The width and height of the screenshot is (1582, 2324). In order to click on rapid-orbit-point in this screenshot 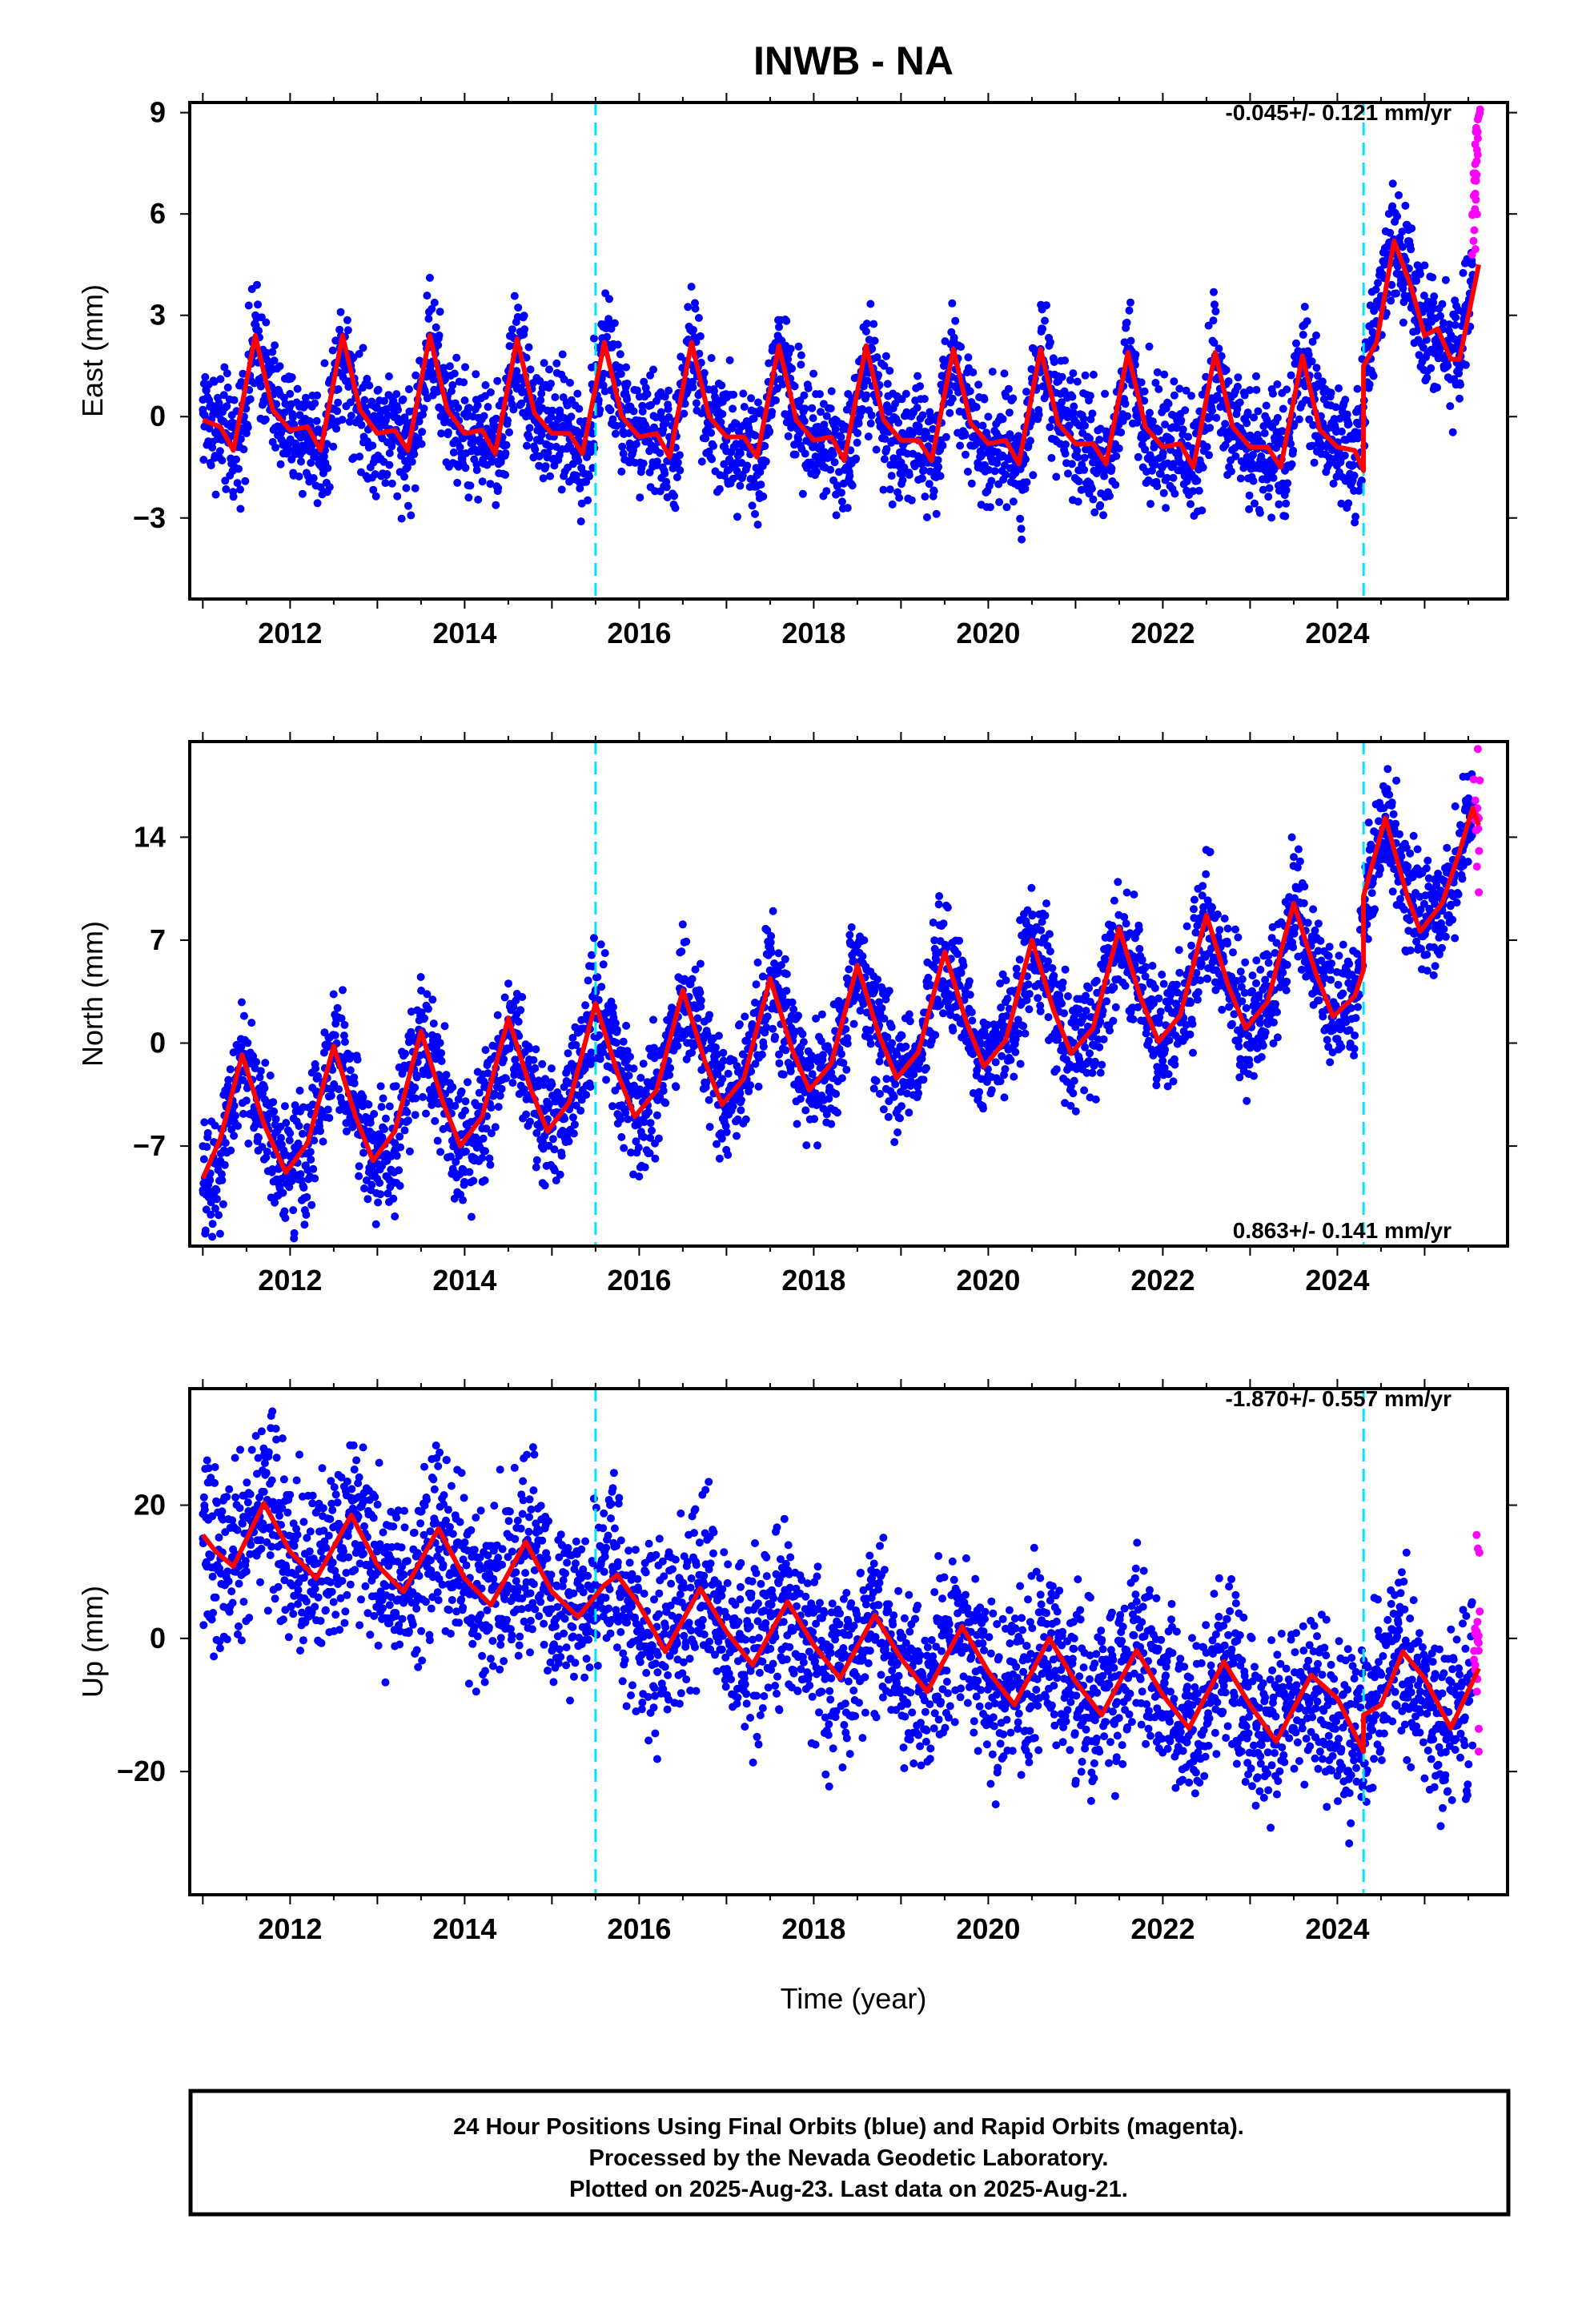, I will do `click(1475, 249)`.